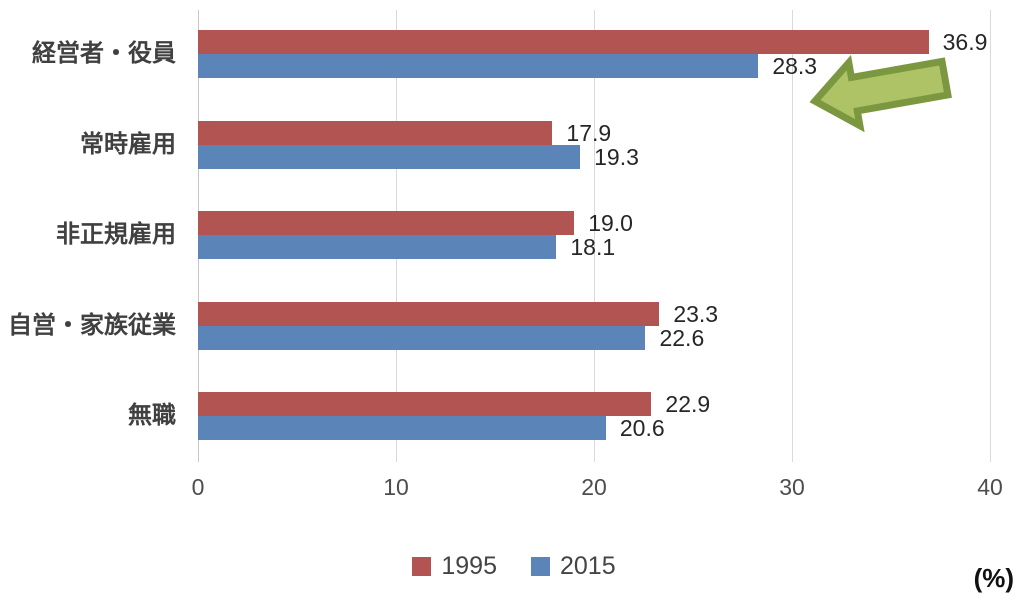 This screenshot has height=604, width=1028. What do you see at coordinates (128, 144) in the screenshot?
I see `category-label: 常時雇用` at bounding box center [128, 144].